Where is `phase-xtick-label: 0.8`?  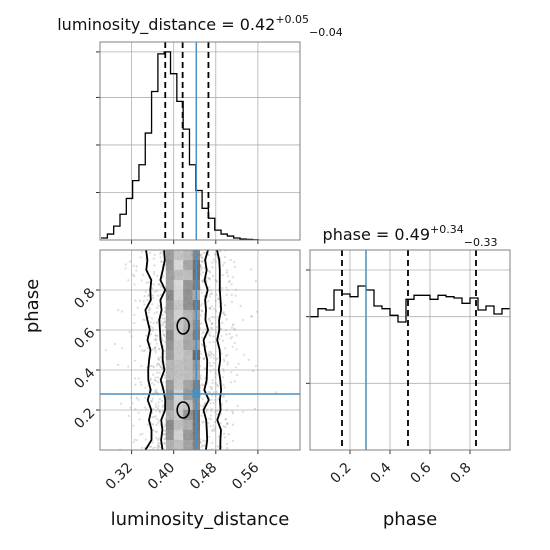 phase-xtick-label: 0.8 is located at coordinates (461, 473).